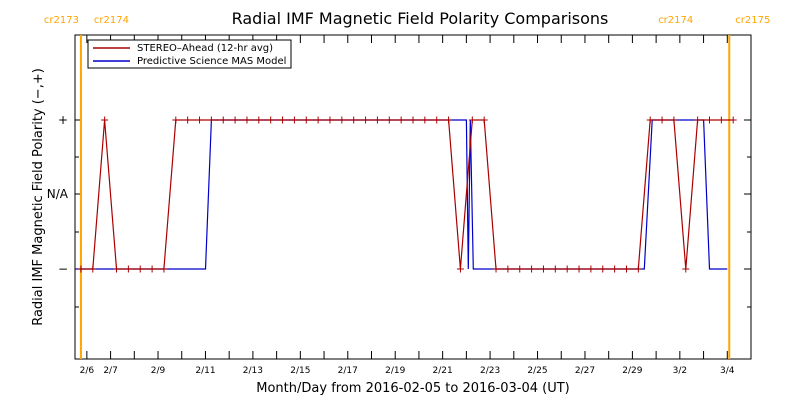 The height and width of the screenshot is (400, 800). What do you see at coordinates (38, 197) in the screenshot?
I see `y-axis-label: Radial IMF Magnetic Field Polarity (−,+)` at bounding box center [38, 197].